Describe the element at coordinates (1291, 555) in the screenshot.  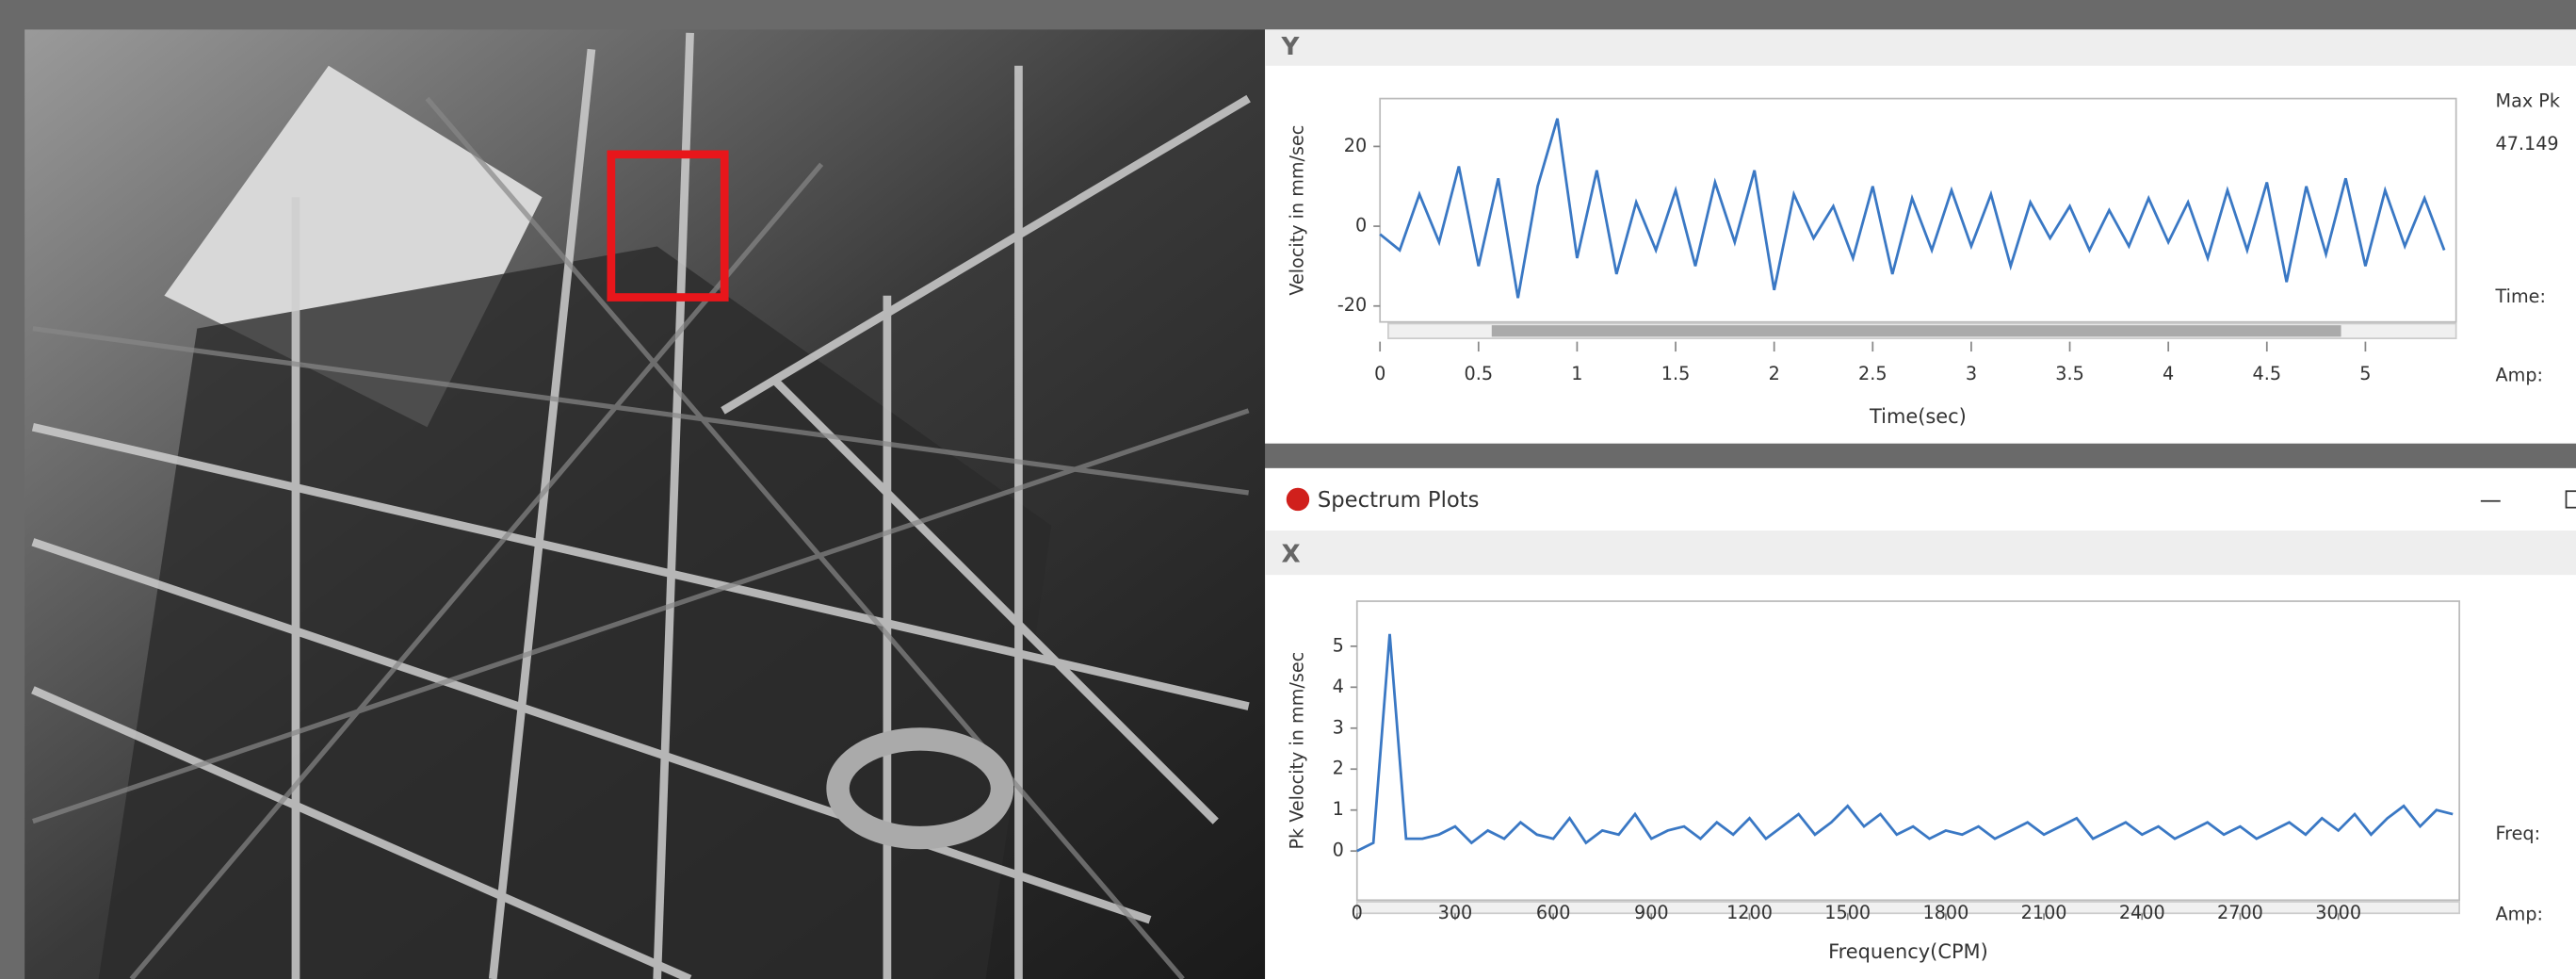
I see `channel-label: X` at that location.